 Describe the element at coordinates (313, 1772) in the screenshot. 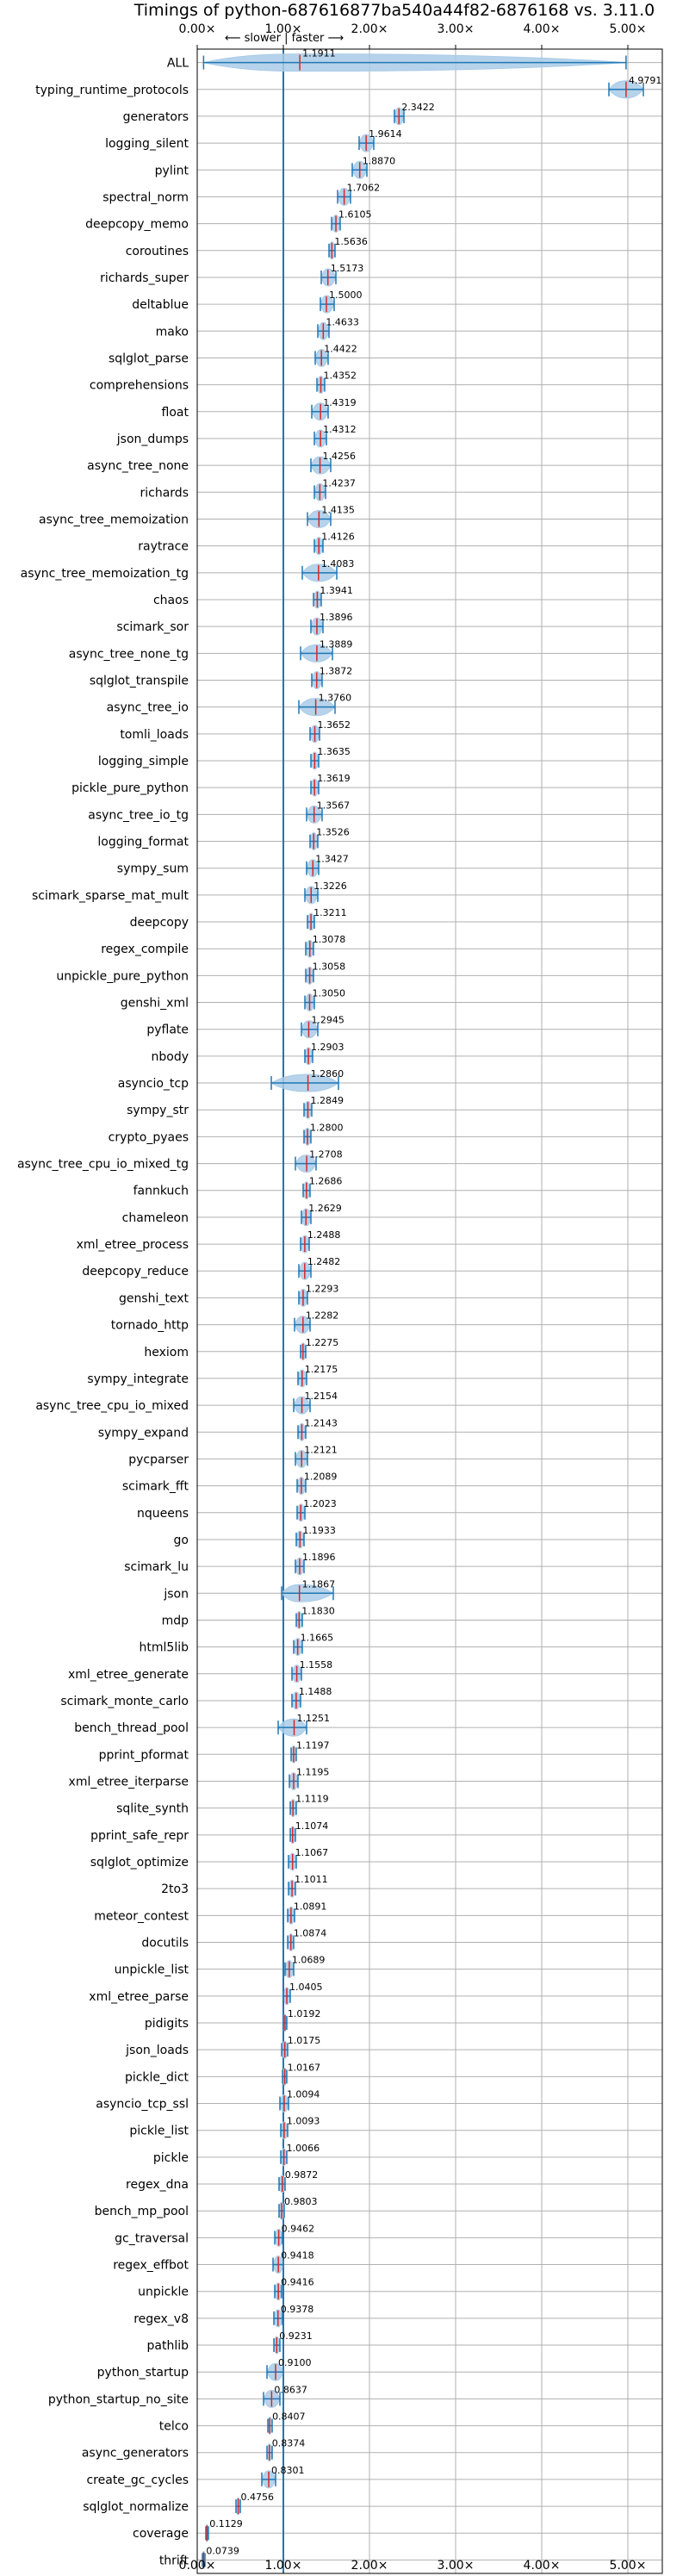

I see `value-label: 1.1195` at that location.